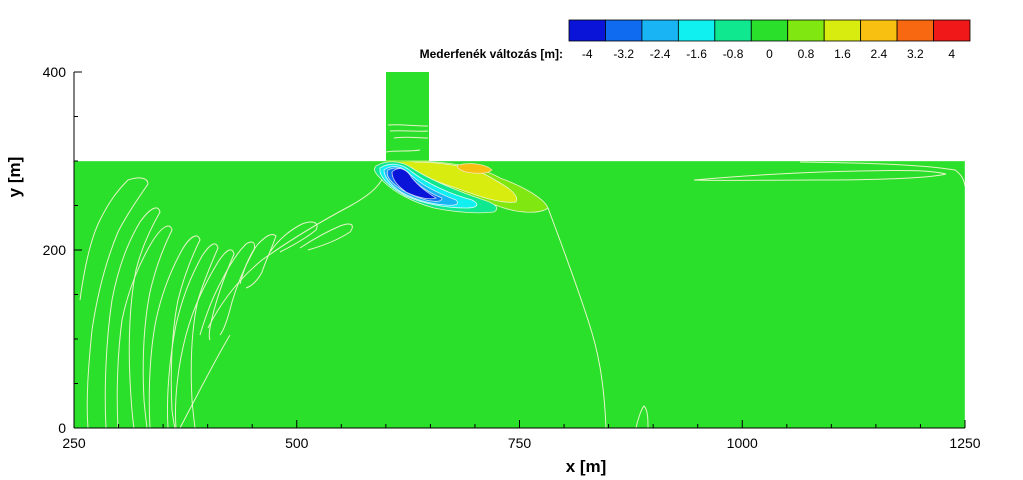 The height and width of the screenshot is (480, 1023). What do you see at coordinates (407, 116) in the screenshot?
I see `branch-region` at bounding box center [407, 116].